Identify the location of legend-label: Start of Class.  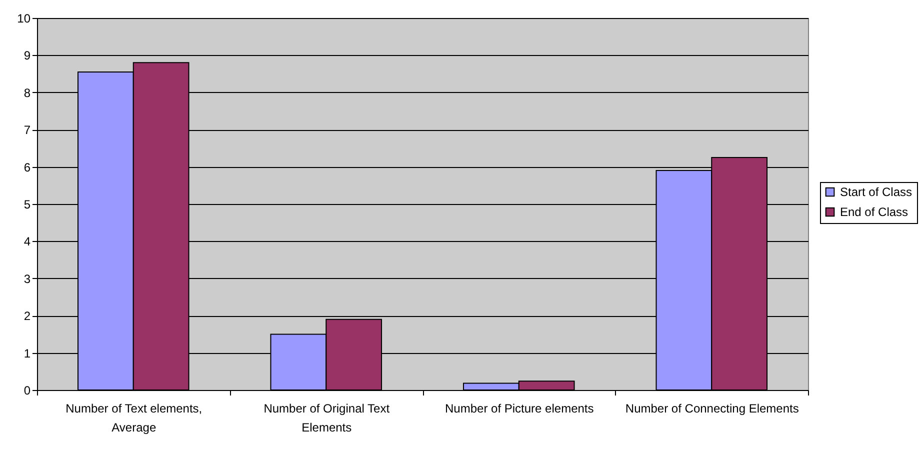
(876, 192).